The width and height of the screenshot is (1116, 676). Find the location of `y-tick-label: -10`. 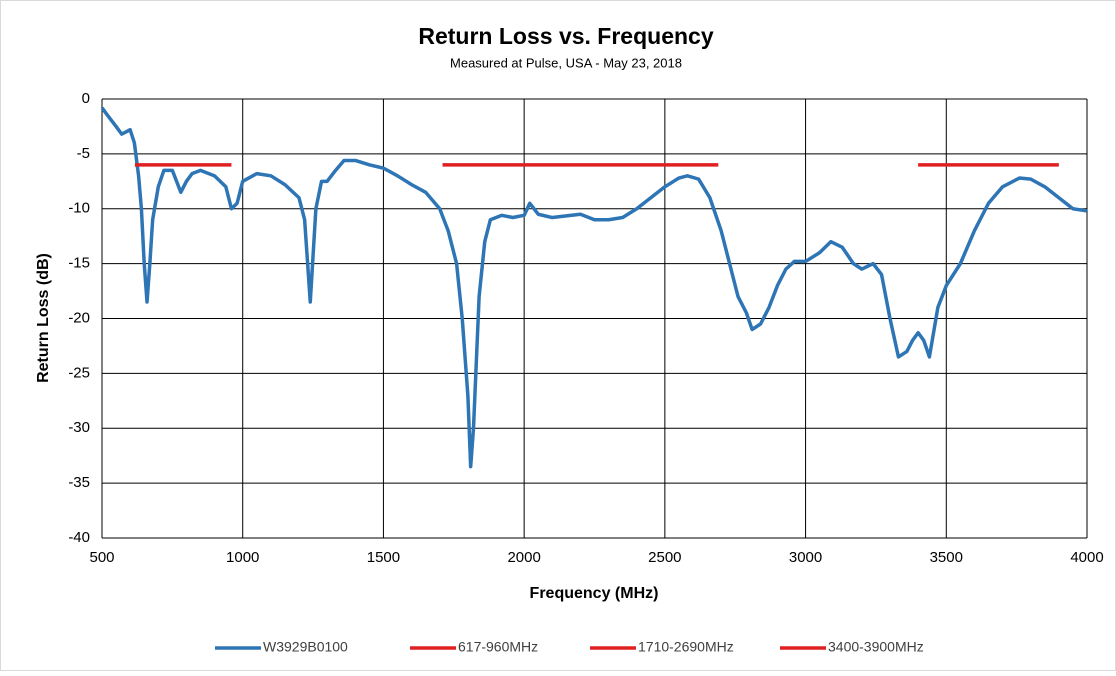

y-tick-label: -10 is located at coordinates (79, 208).